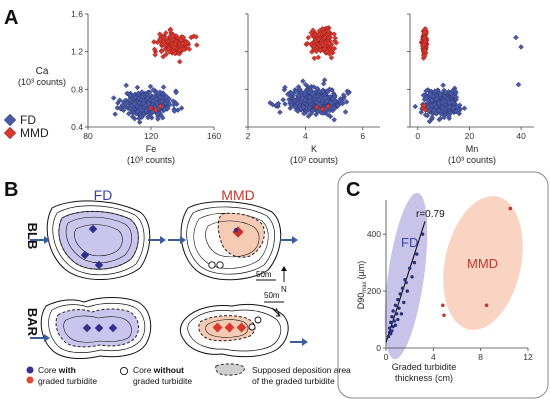 This screenshot has height=407, width=550. I want to click on x-tick-label: 120, so click(151, 136).